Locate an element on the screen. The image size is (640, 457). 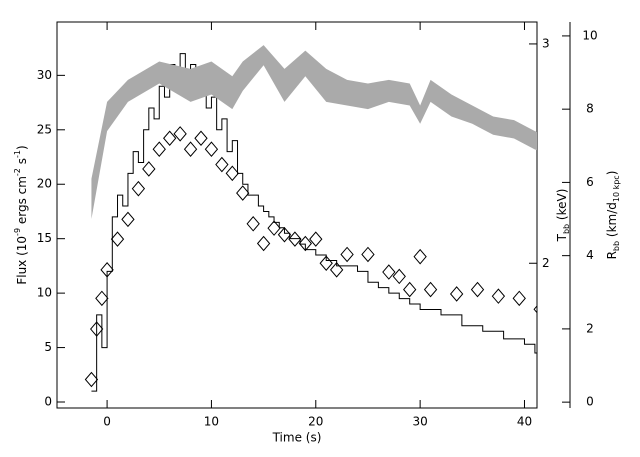
label-part: -9 is located at coordinates (17, 232).